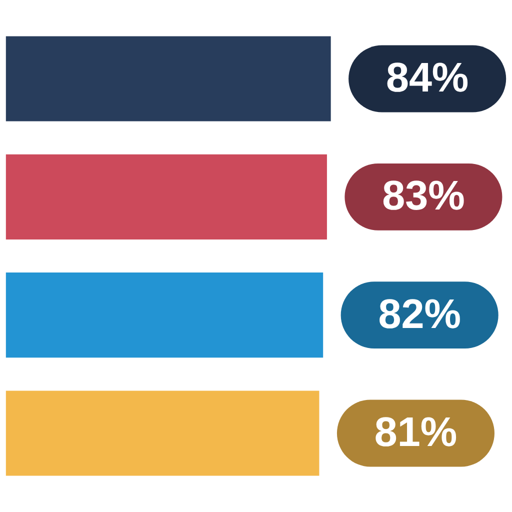 The image size is (512, 512). Describe the element at coordinates (427, 77) in the screenshot. I see `data-label: 84%` at that location.